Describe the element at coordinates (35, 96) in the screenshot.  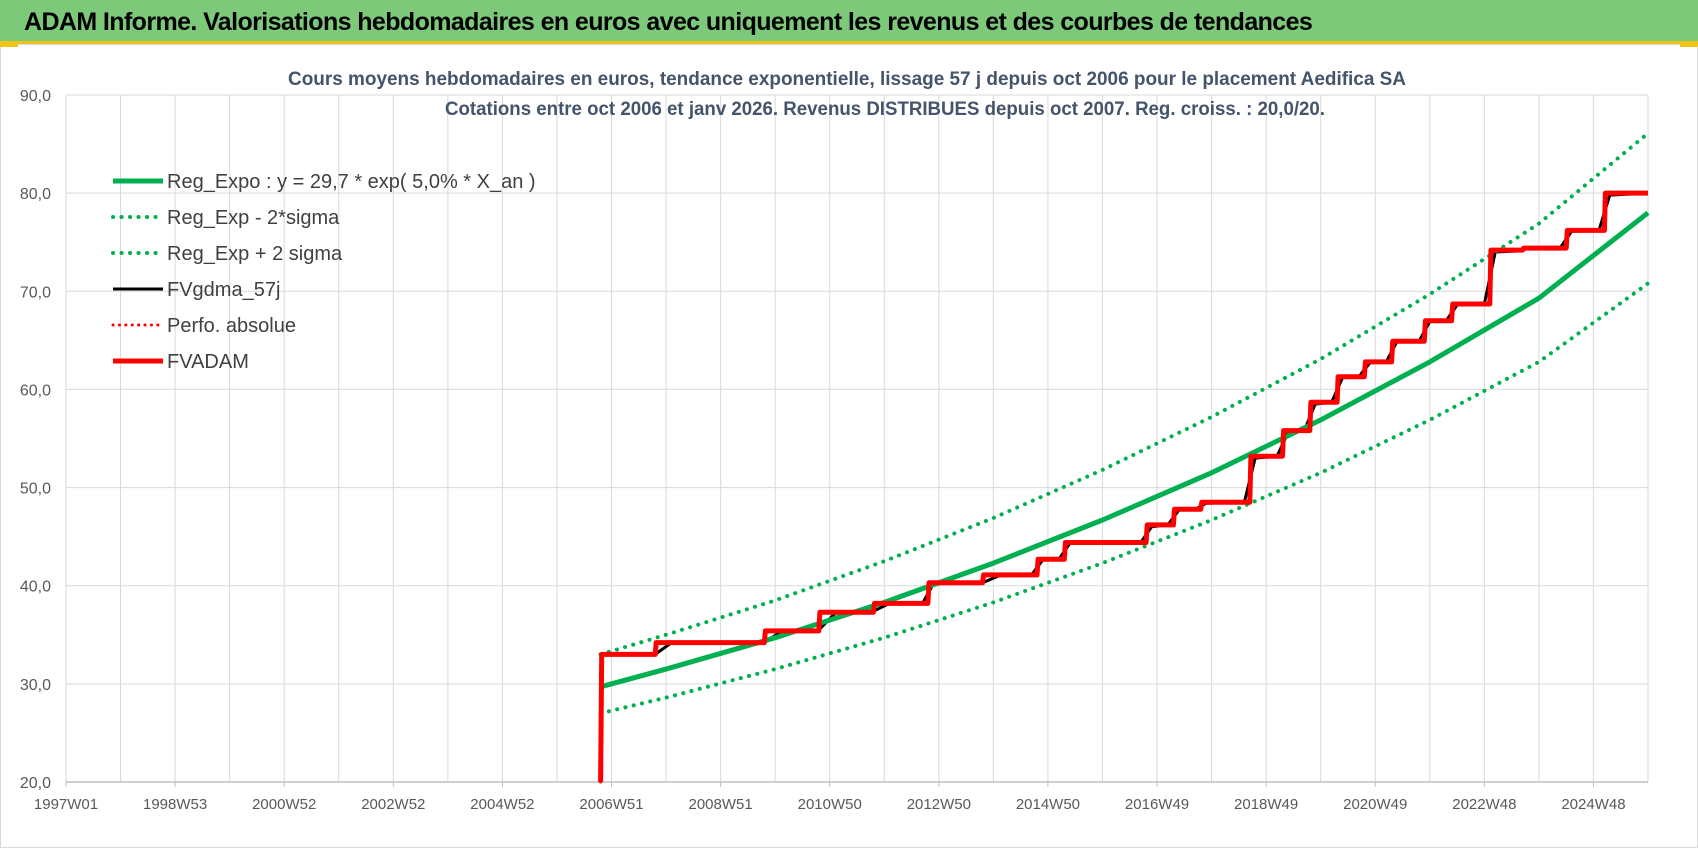
I see `y-tick-label: 90,0` at that location.